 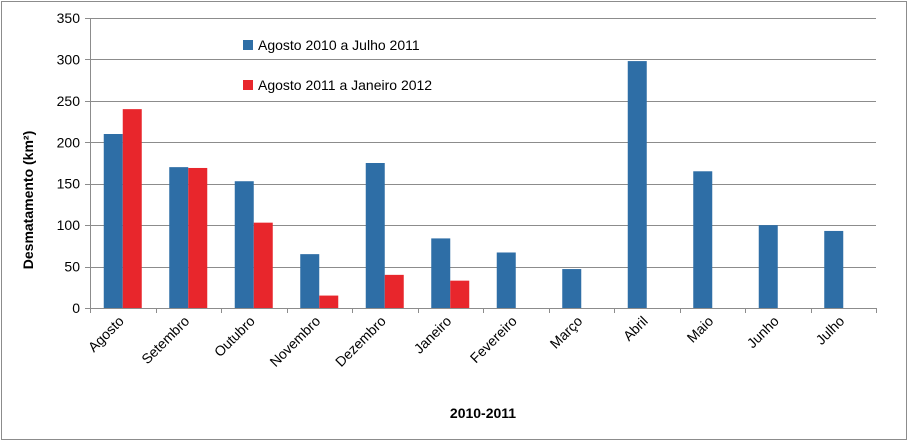 What do you see at coordinates (700, 329) in the screenshot?
I see `x-tick-label: Maio` at bounding box center [700, 329].